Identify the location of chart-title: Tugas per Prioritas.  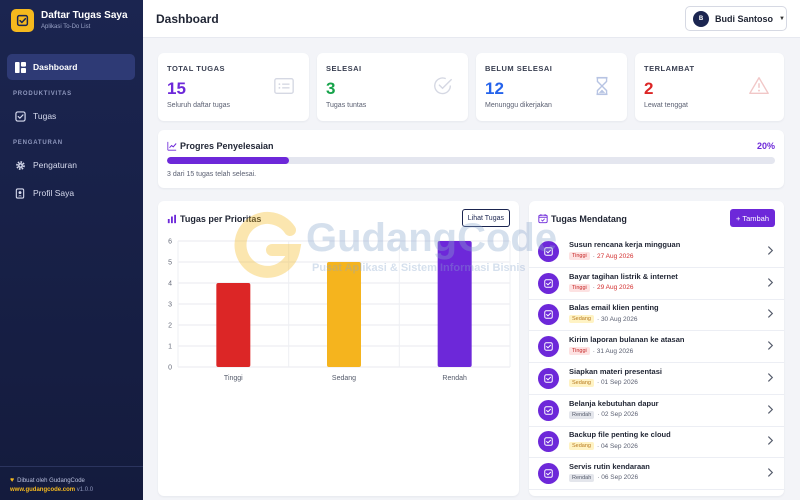
(221, 219).